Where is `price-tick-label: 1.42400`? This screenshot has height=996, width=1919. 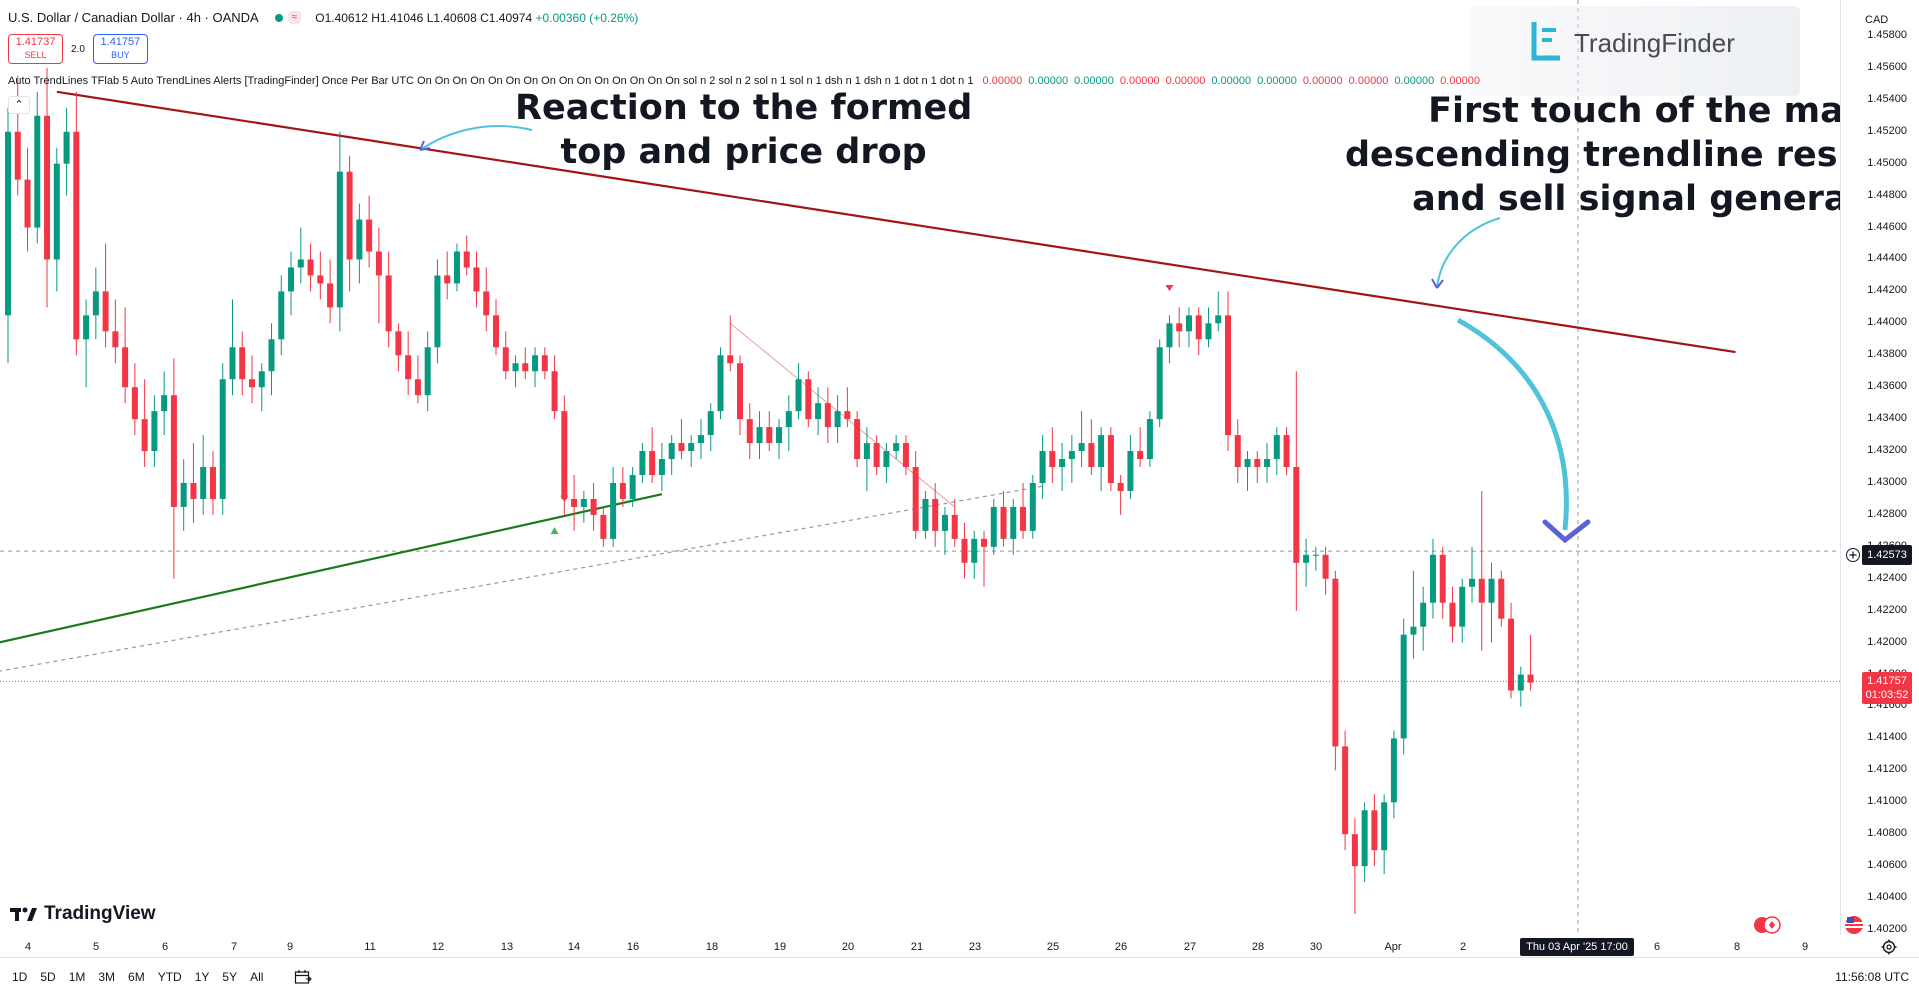
price-tick-label: 1.42400 is located at coordinates (1887, 577).